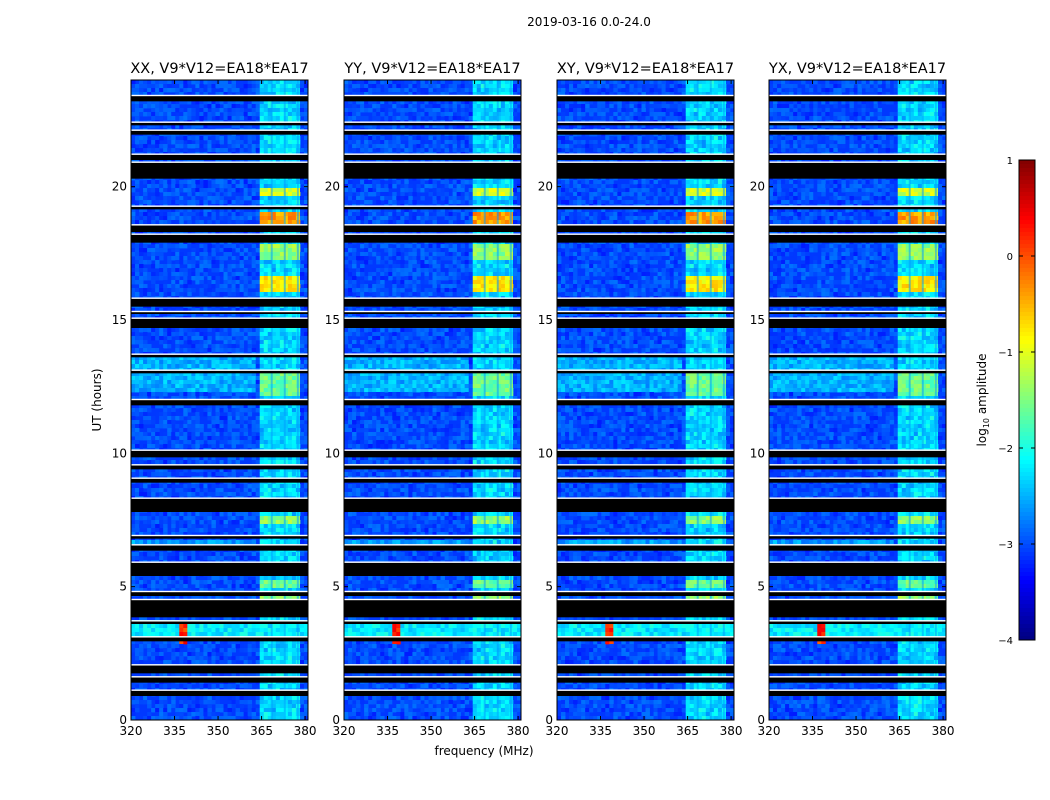  I want to click on panel-title: XX, V9*V12=EA18*EA17, so click(219, 69).